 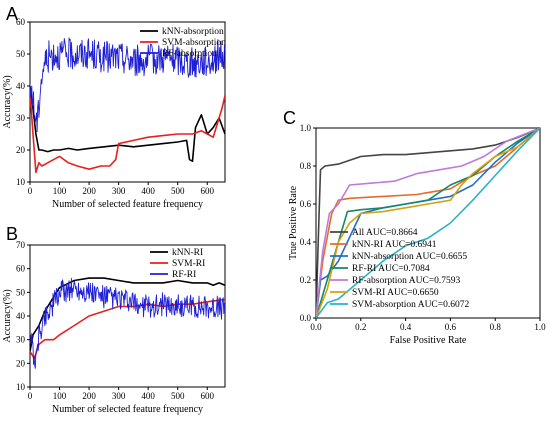 I want to click on legend-label: kNN-RI AUC=0.6941, so click(x=394, y=245).